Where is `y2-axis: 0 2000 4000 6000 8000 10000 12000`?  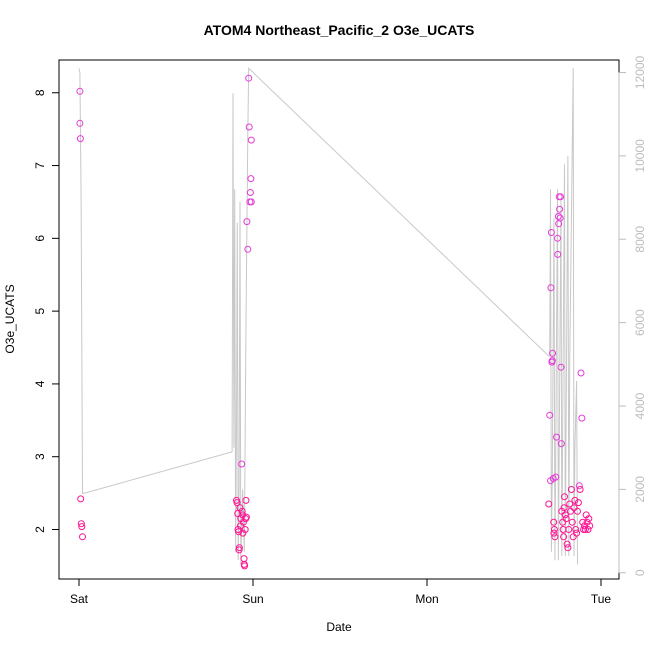 y2-axis: 0 2000 4000 6000 8000 10000 12000 is located at coordinates (632, 315).